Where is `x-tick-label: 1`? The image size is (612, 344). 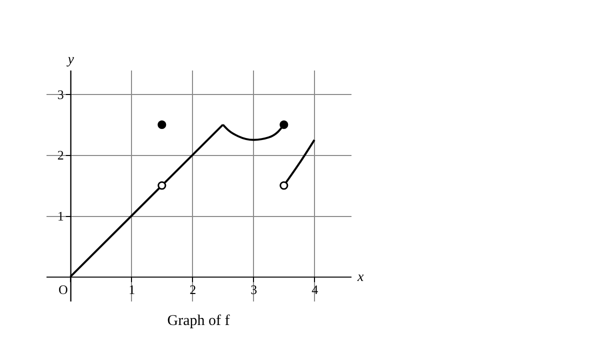
x-tick-label: 1 is located at coordinates (132, 290).